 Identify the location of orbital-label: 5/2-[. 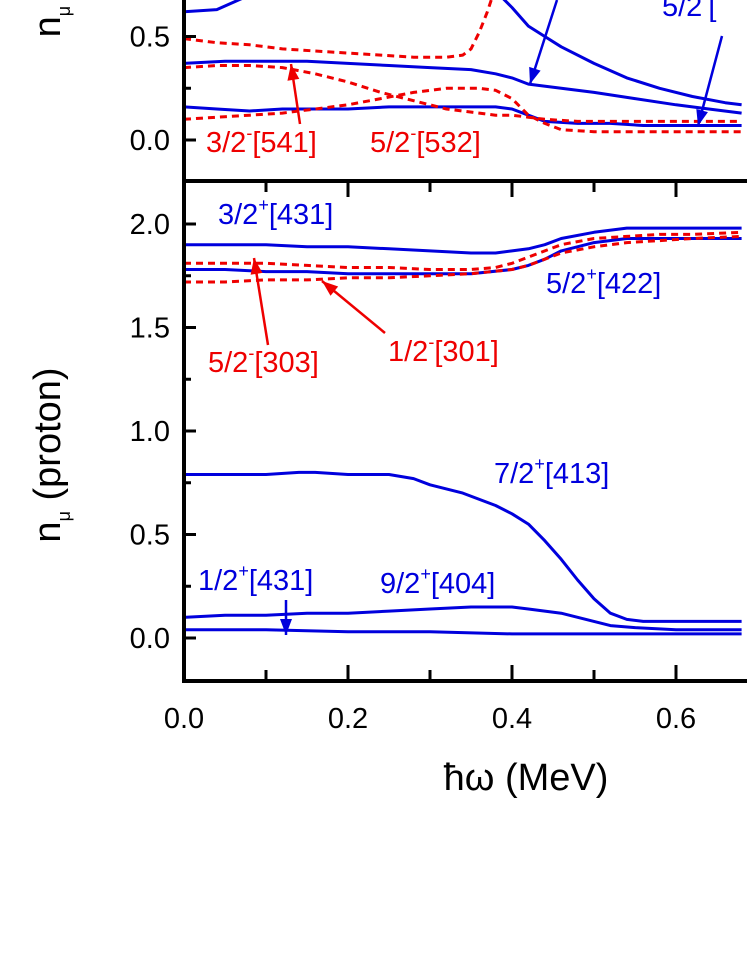
(689, 11).